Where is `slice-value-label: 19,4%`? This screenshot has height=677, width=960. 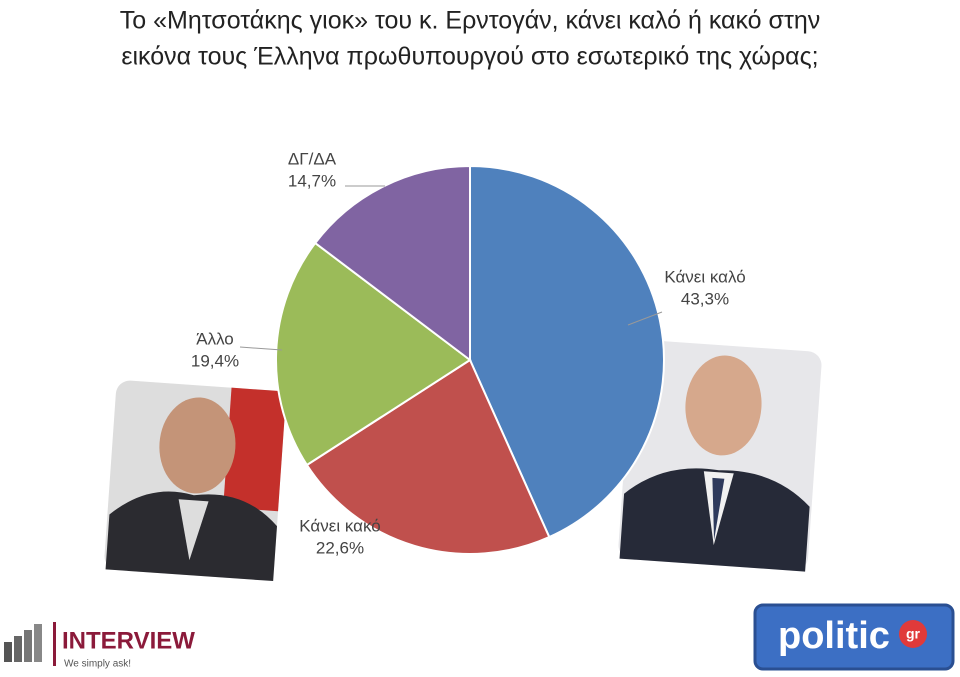 slice-value-label: 19,4% is located at coordinates (215, 360).